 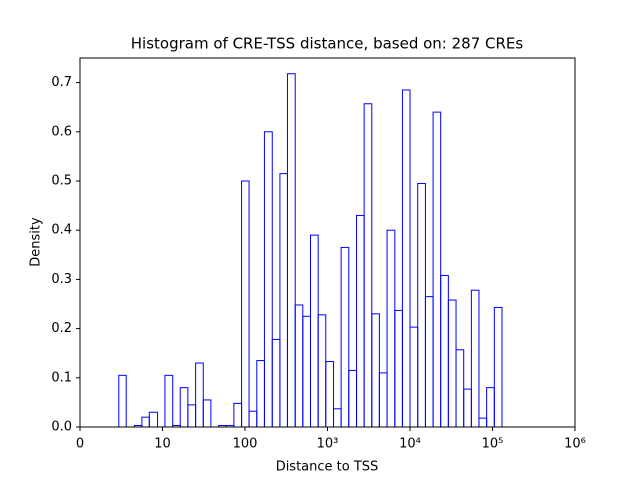 I want to click on y-axis-label: Density, so click(x=36, y=242).